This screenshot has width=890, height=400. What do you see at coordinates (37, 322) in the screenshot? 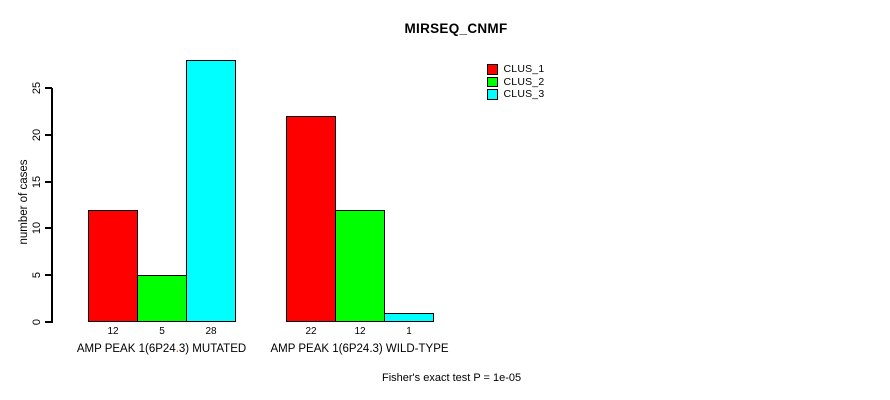
I see `y-axis-tick-label: 0` at bounding box center [37, 322].